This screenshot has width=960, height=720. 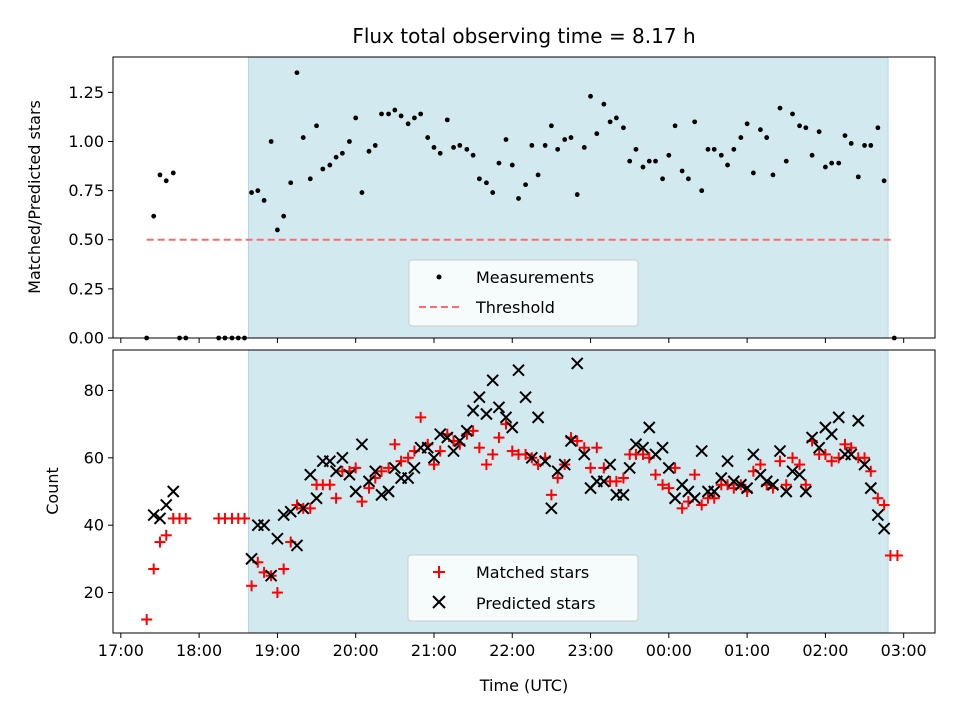 What do you see at coordinates (523, 293) in the screenshot?
I see `top-legend-box` at bounding box center [523, 293].